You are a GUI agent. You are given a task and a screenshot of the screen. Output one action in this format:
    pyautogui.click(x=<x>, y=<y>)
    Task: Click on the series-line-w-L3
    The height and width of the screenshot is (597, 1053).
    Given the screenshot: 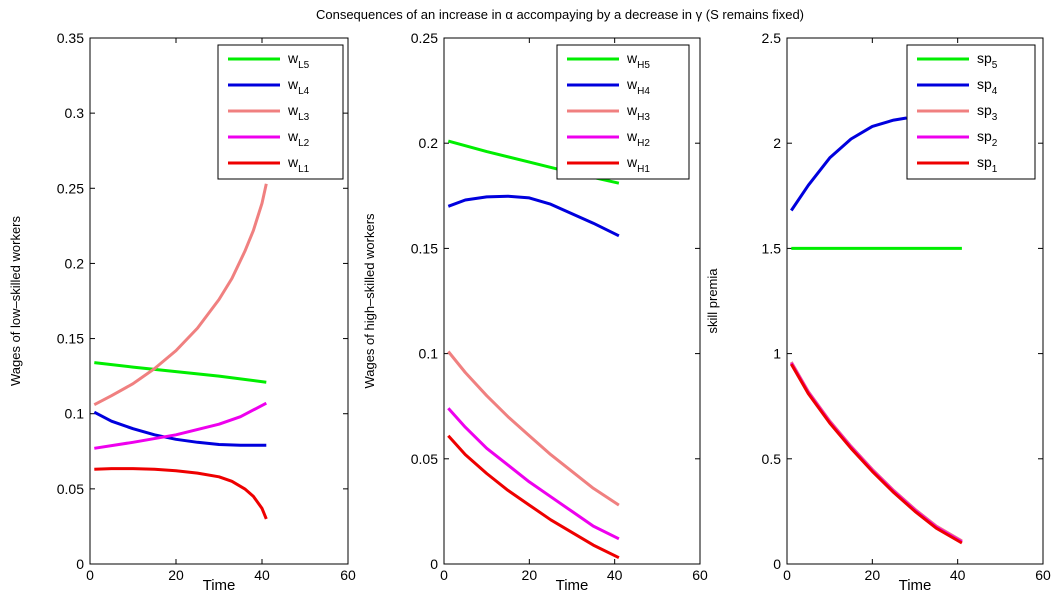 What is the action you would take?
    pyautogui.click(x=180, y=295)
    